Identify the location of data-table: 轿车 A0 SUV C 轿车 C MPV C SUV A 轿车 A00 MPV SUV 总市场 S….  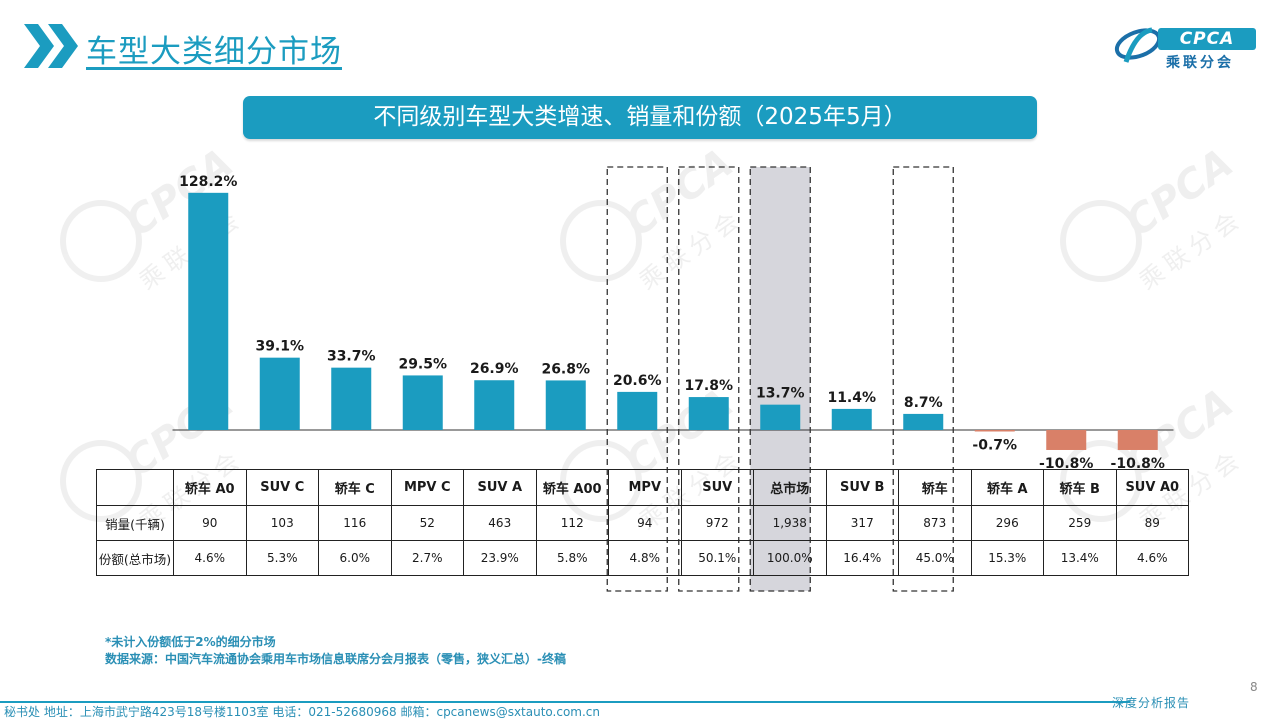
(642, 522).